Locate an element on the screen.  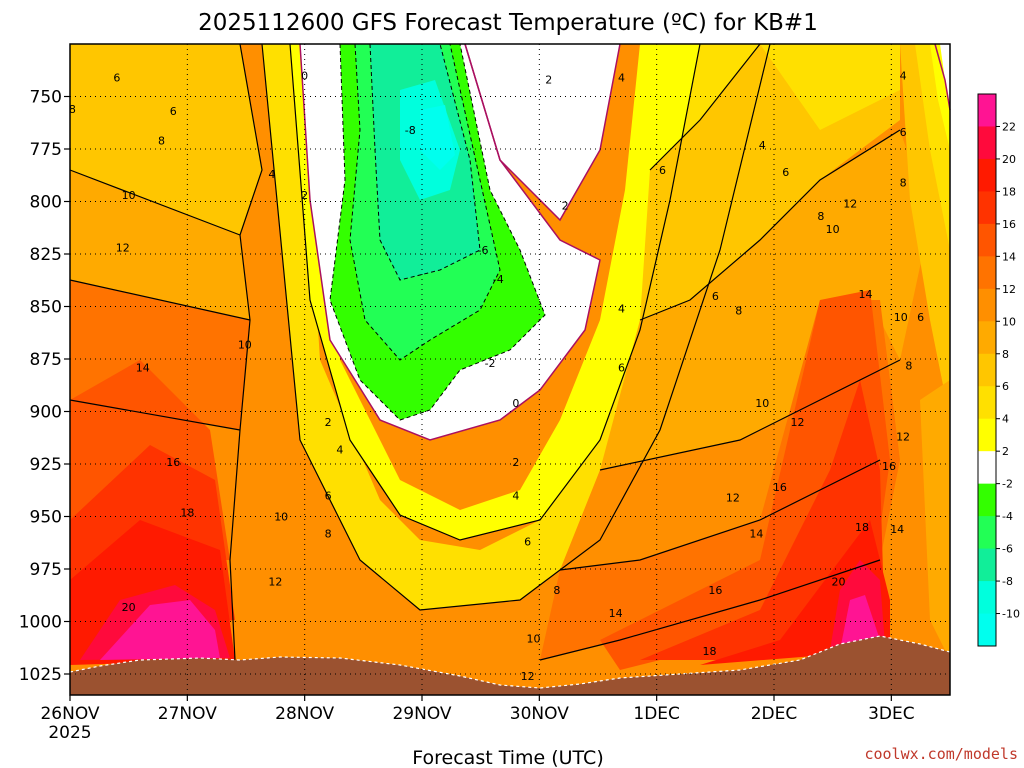
y-tick-label: 800 is located at coordinates (46, 203).